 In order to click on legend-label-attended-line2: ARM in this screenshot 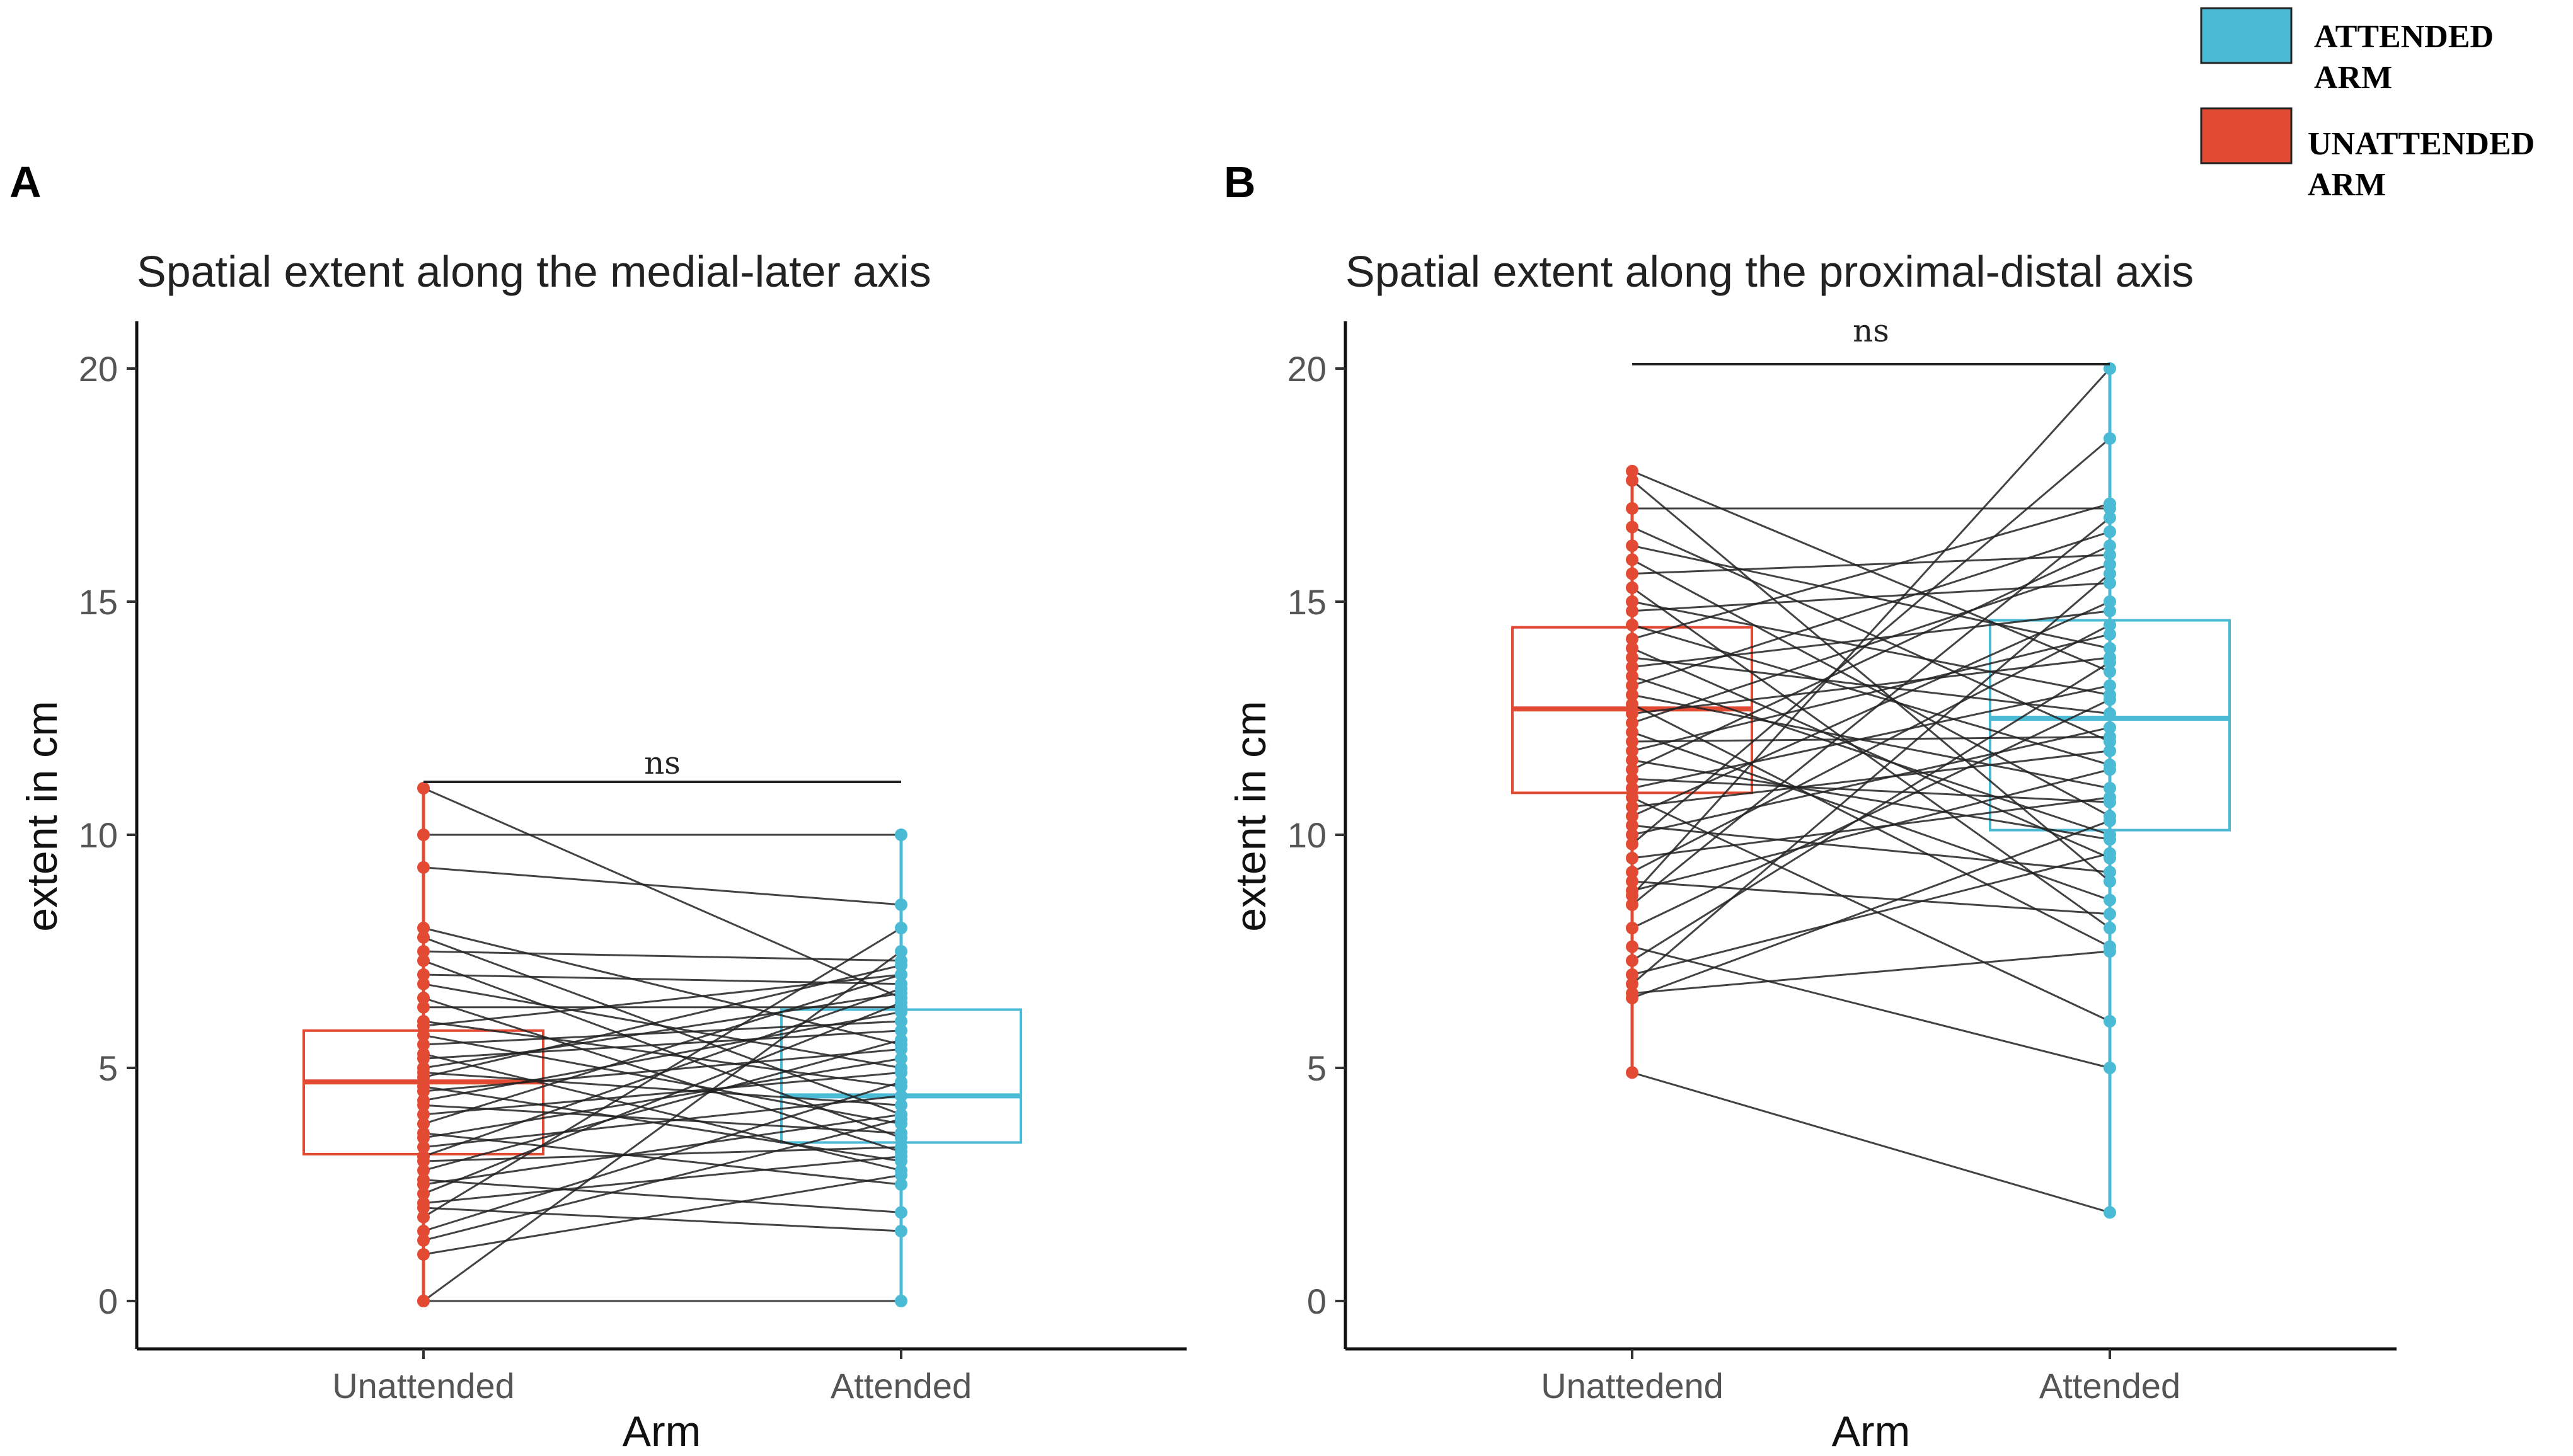, I will do `click(2353, 78)`.